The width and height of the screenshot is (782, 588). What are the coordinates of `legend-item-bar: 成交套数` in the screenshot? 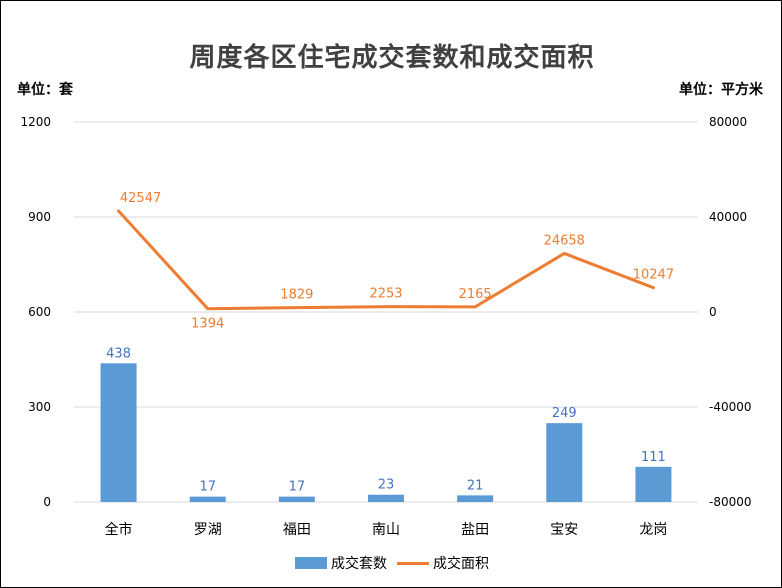 It's located at (341, 563).